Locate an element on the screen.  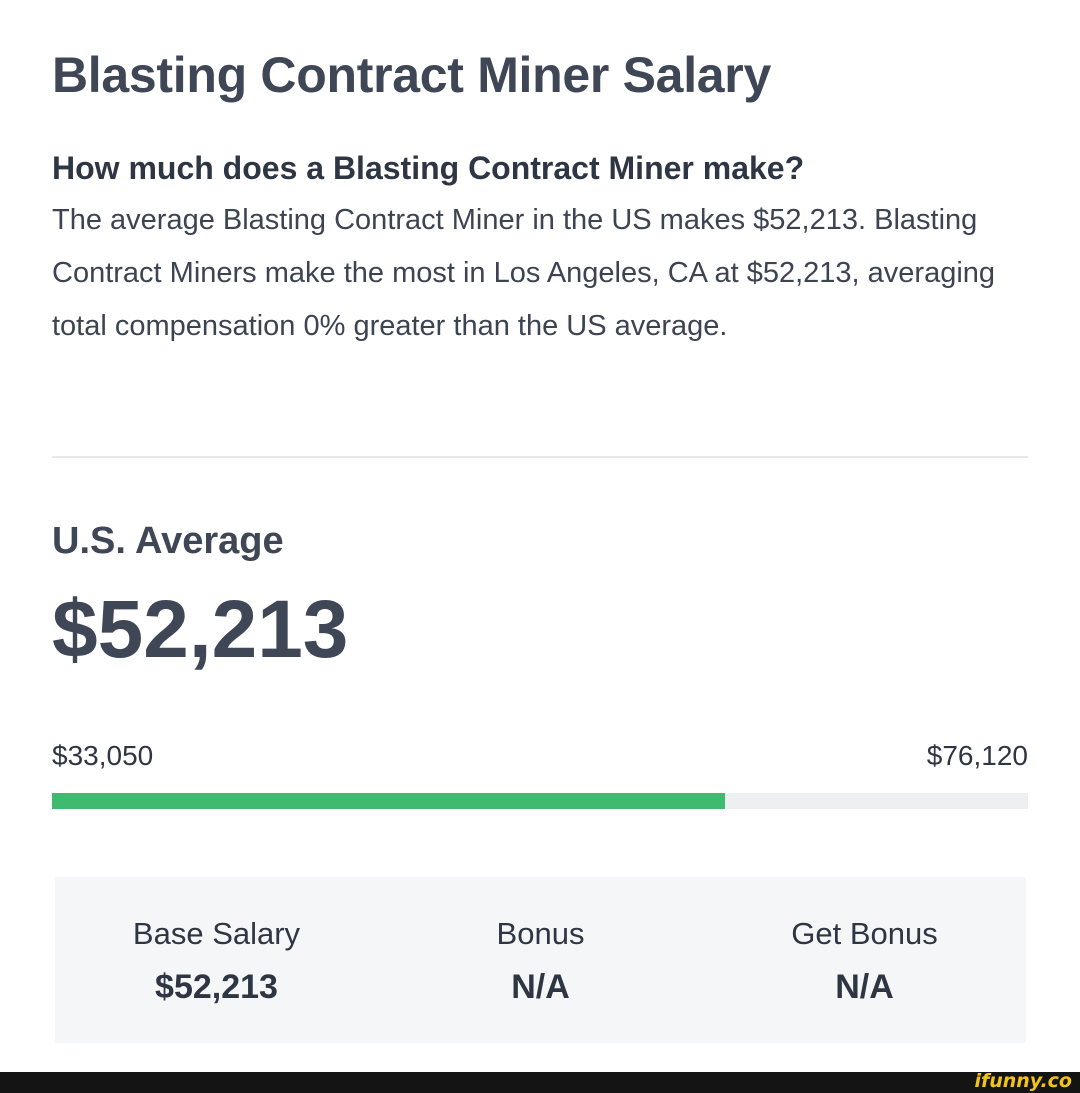
stat-label: Base Salary is located at coordinates (216, 933).